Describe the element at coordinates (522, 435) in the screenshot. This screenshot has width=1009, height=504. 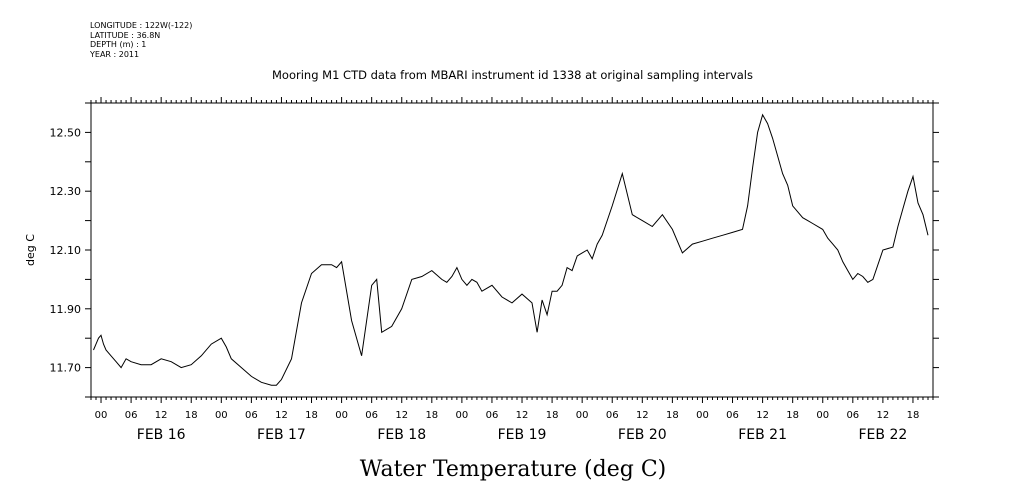
I see `x-day-label: FEB 19` at that location.